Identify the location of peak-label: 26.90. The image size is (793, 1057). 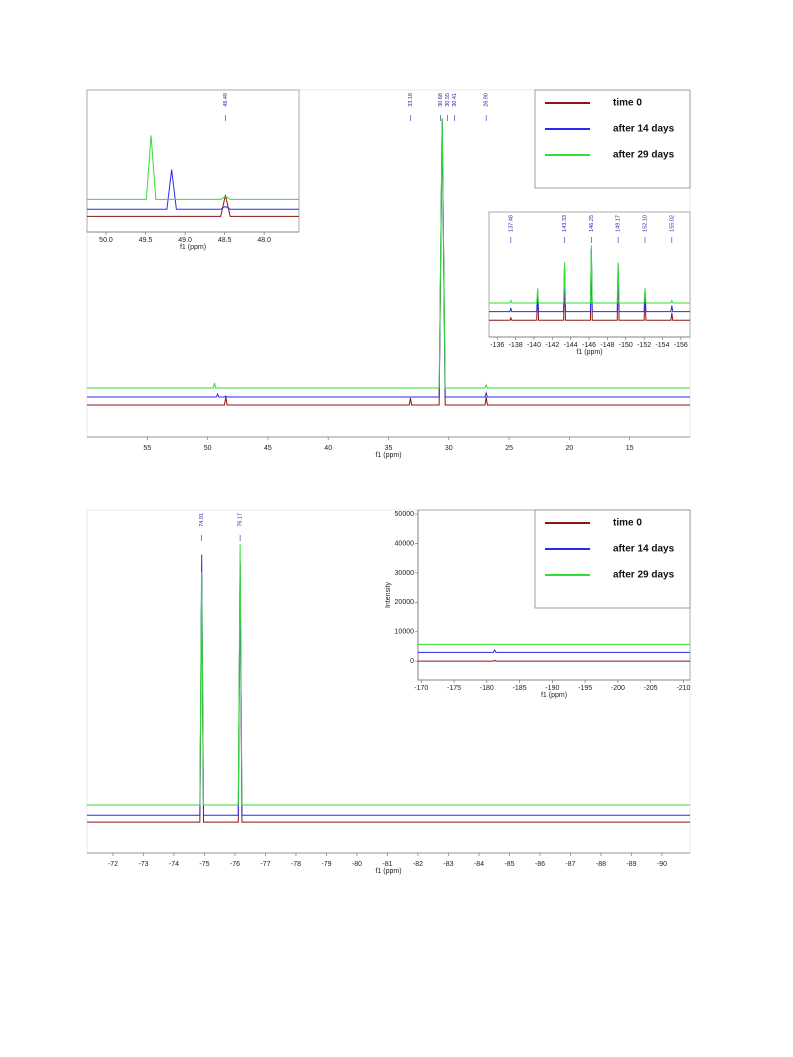
(487, 100).